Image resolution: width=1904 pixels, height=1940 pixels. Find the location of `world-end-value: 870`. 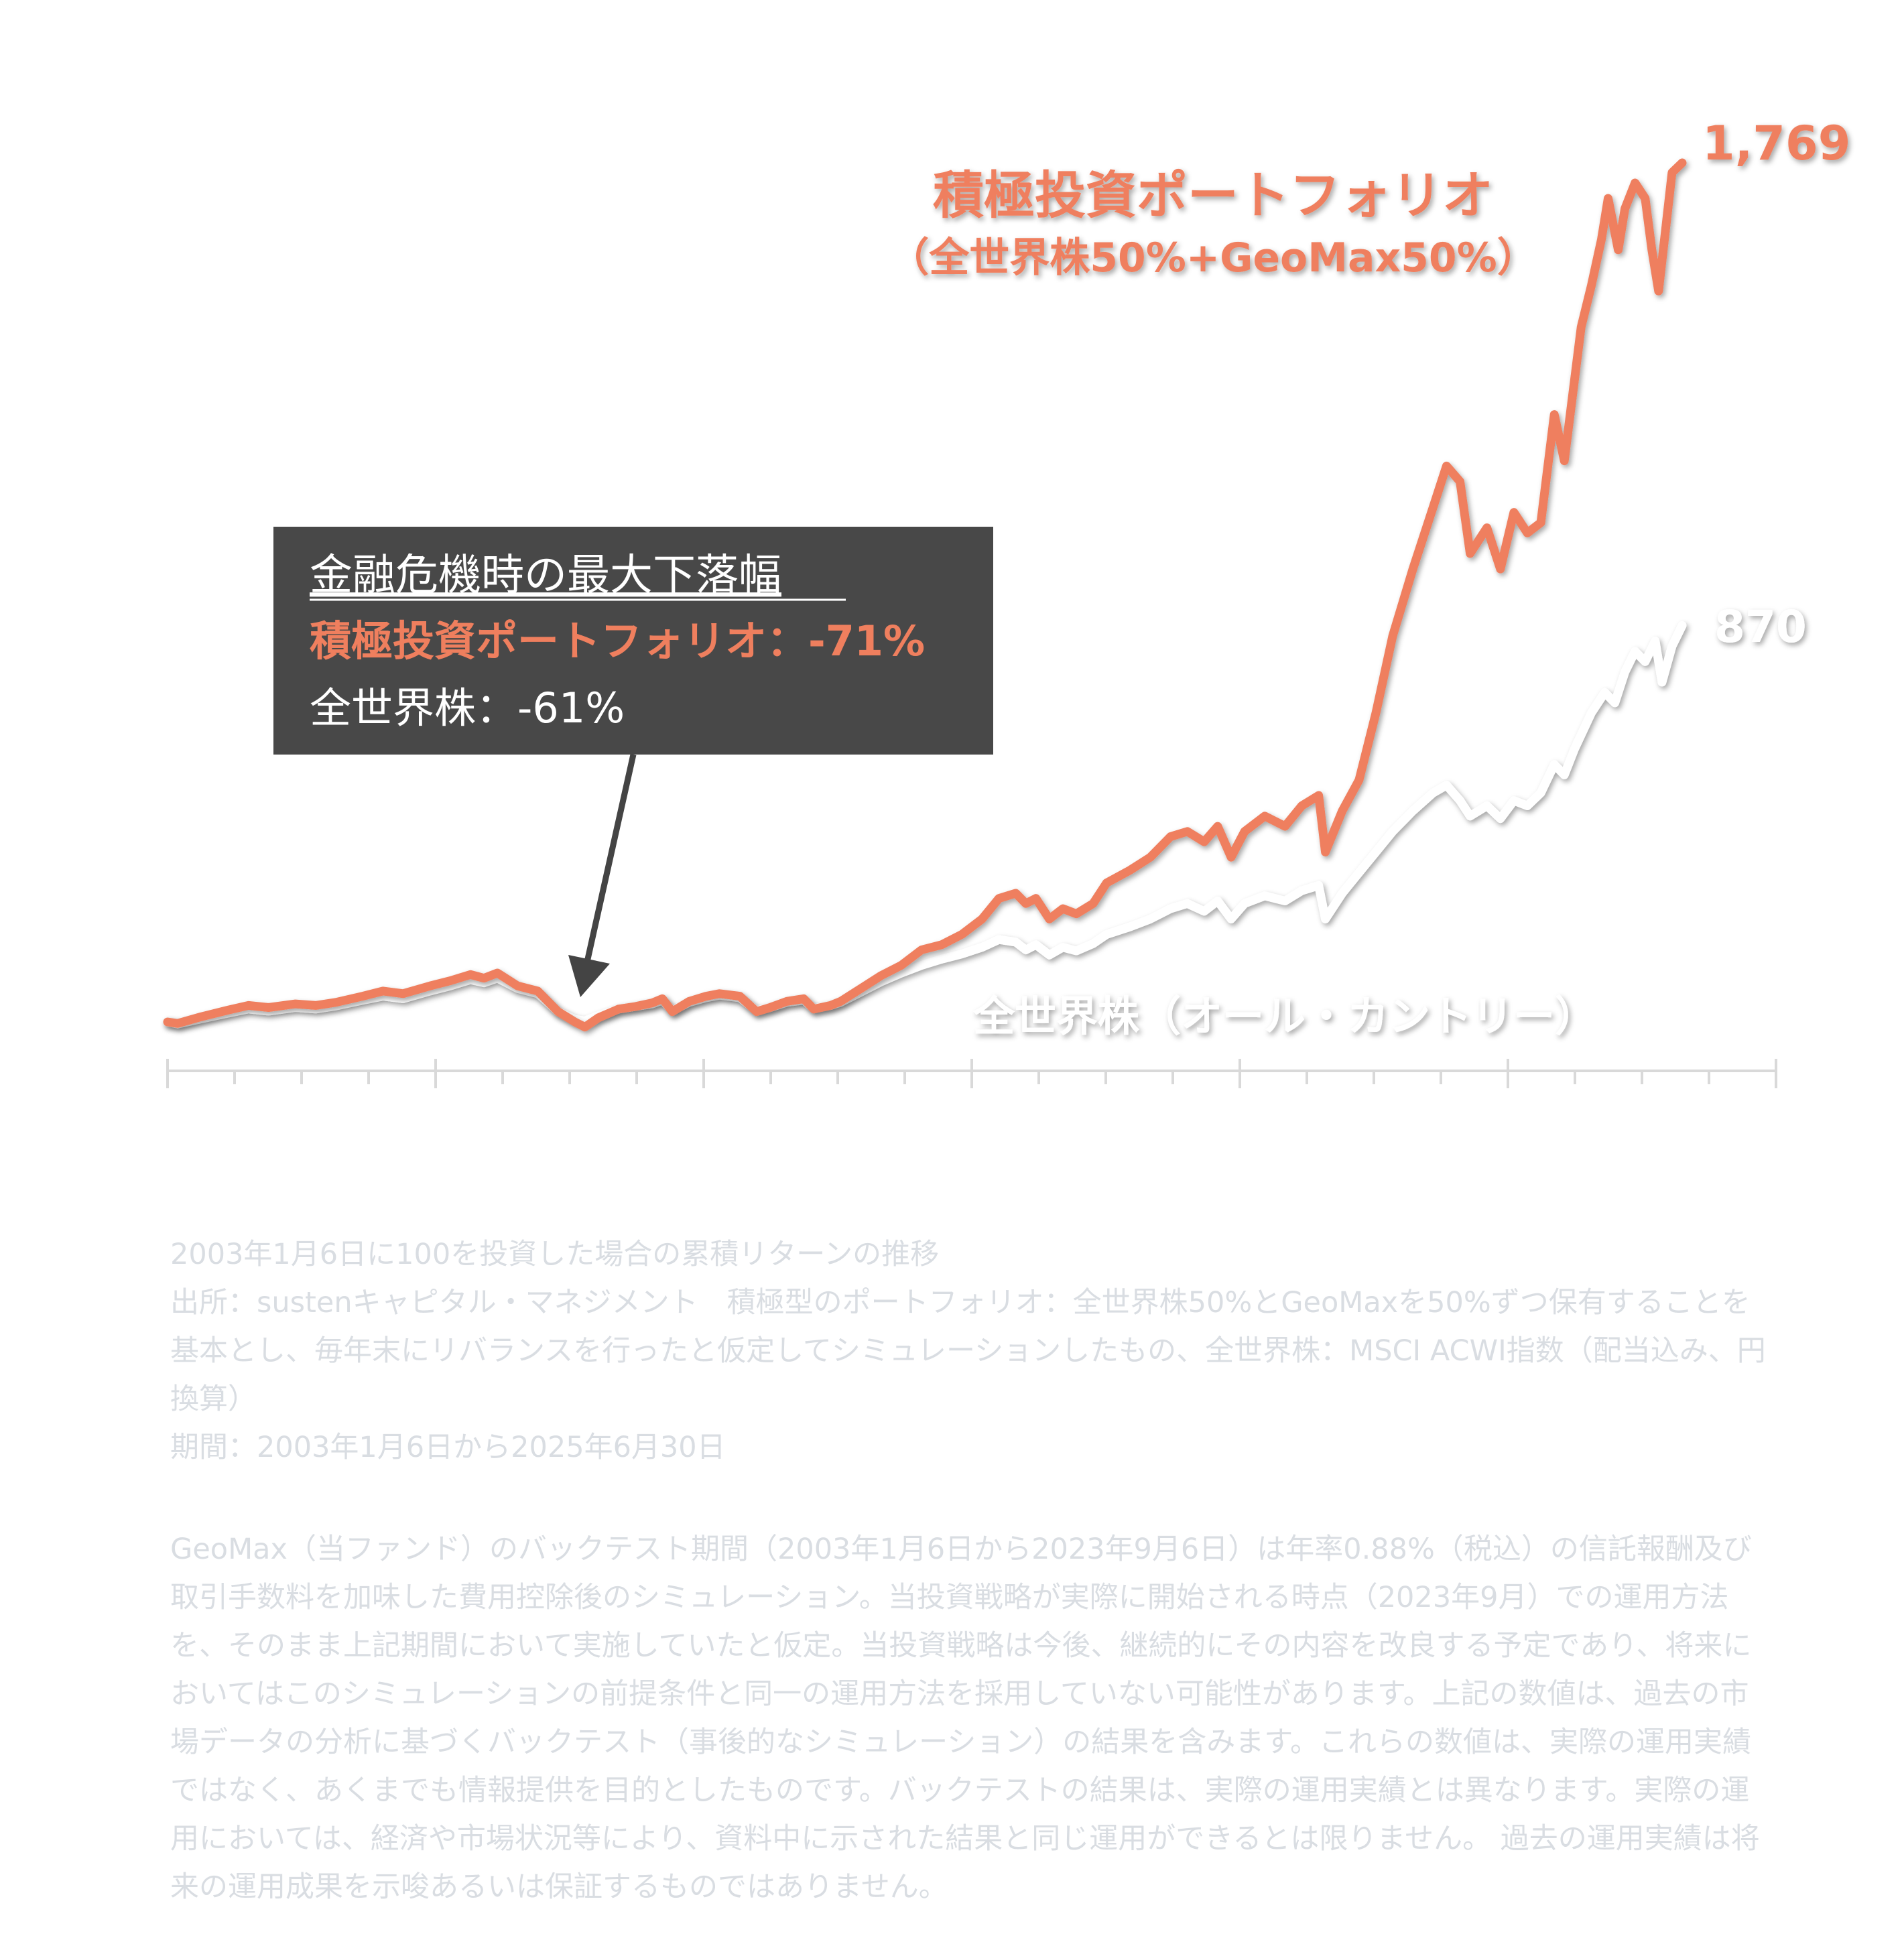

world-end-value: 870 is located at coordinates (1760, 627).